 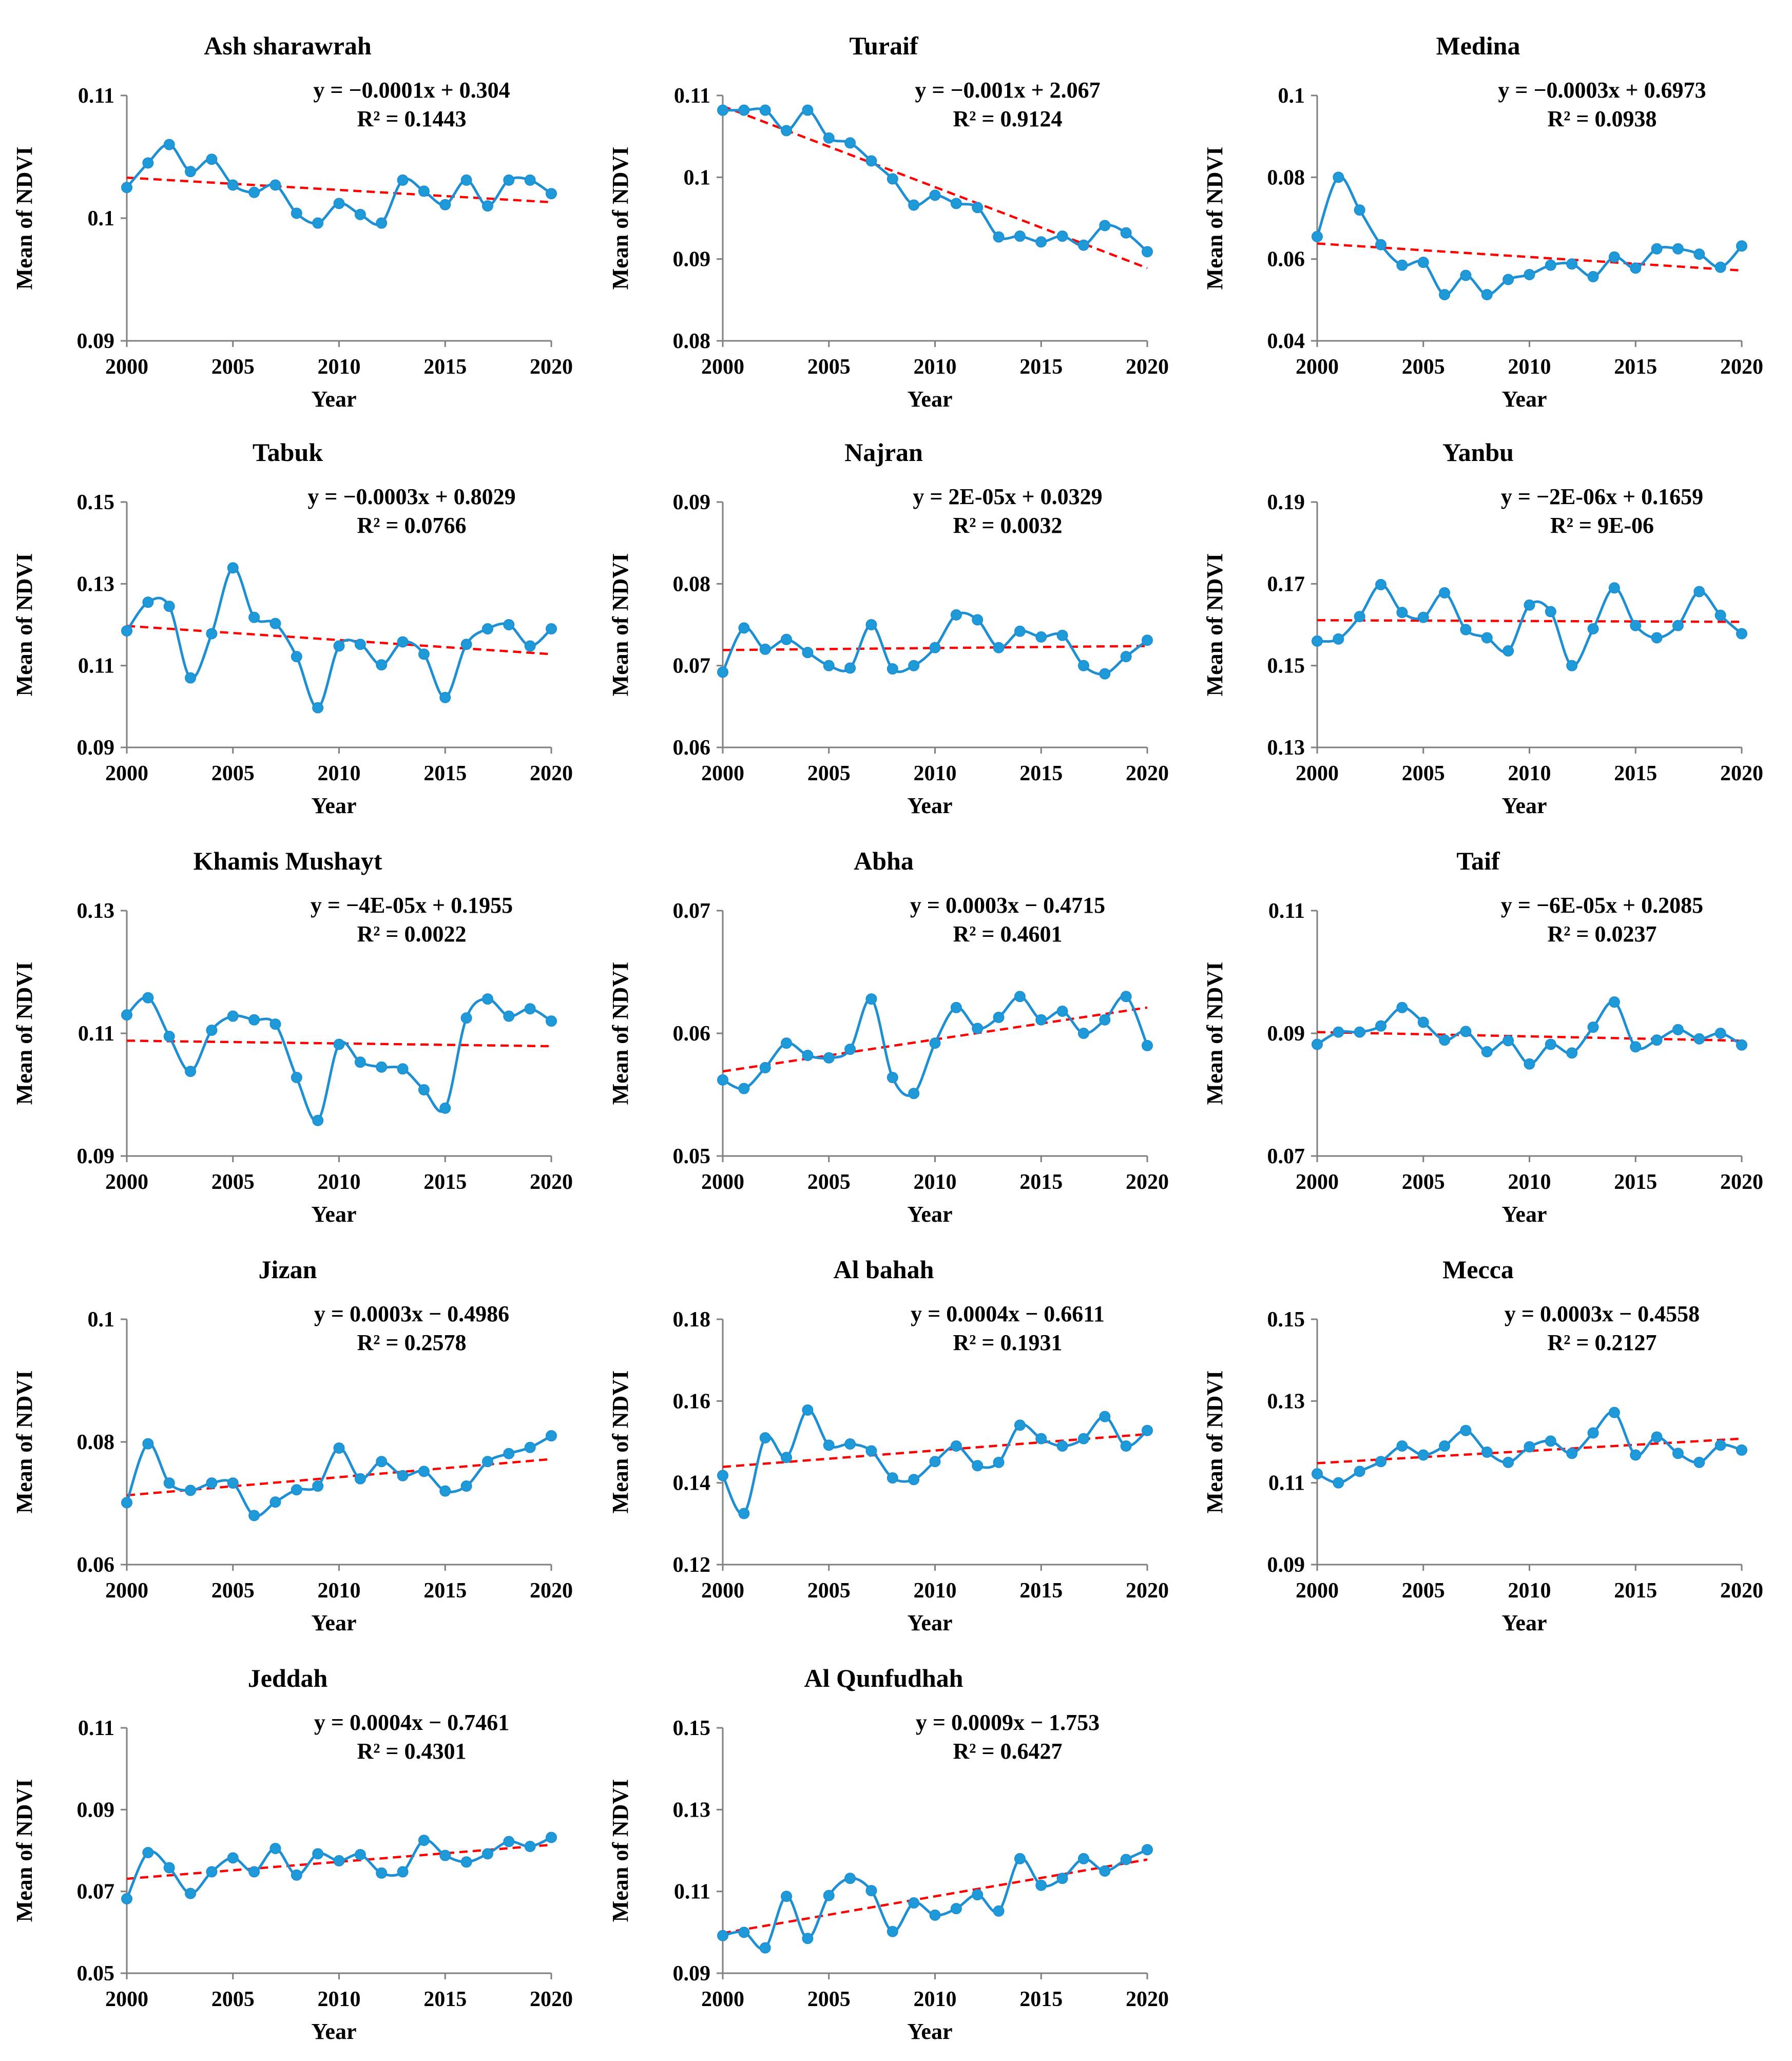 I want to click on y-tick-label: 0.15, so click(x=1286, y=666).